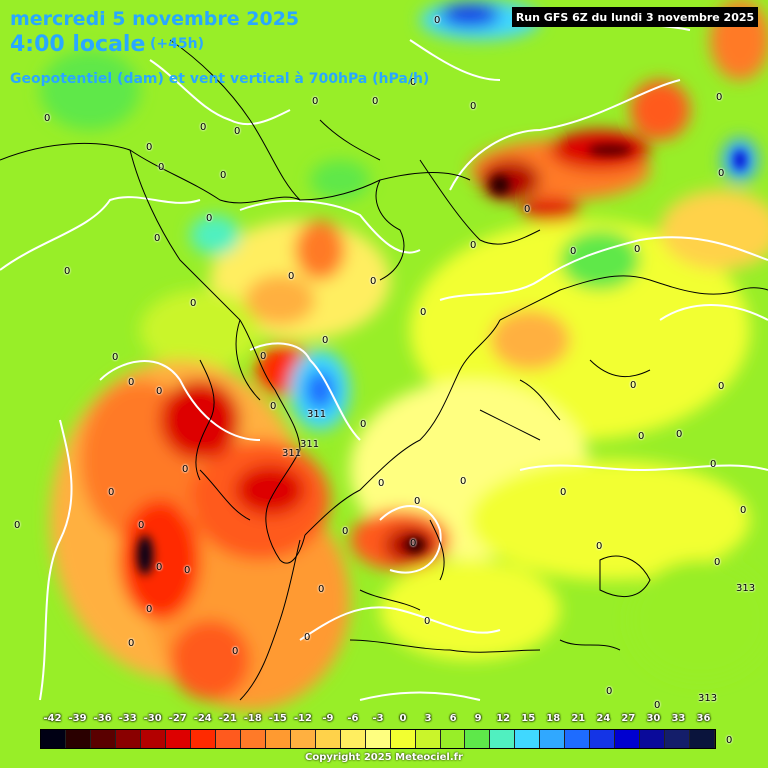 The image size is (768, 768). Describe the element at coordinates (528, 718) in the screenshot. I see `legend-label: 15` at that location.